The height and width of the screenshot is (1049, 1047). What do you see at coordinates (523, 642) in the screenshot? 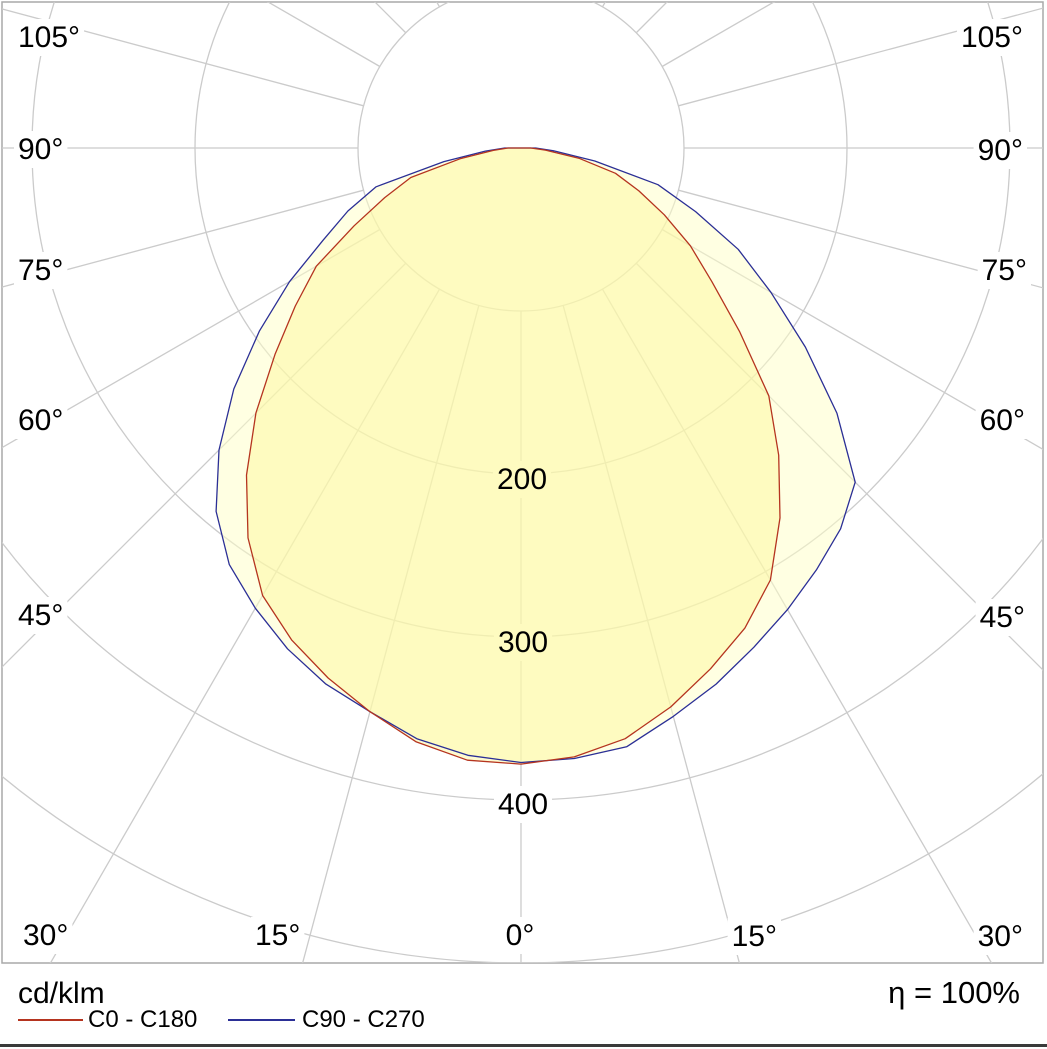
I see `radial-label-300: 300` at bounding box center [523, 642].